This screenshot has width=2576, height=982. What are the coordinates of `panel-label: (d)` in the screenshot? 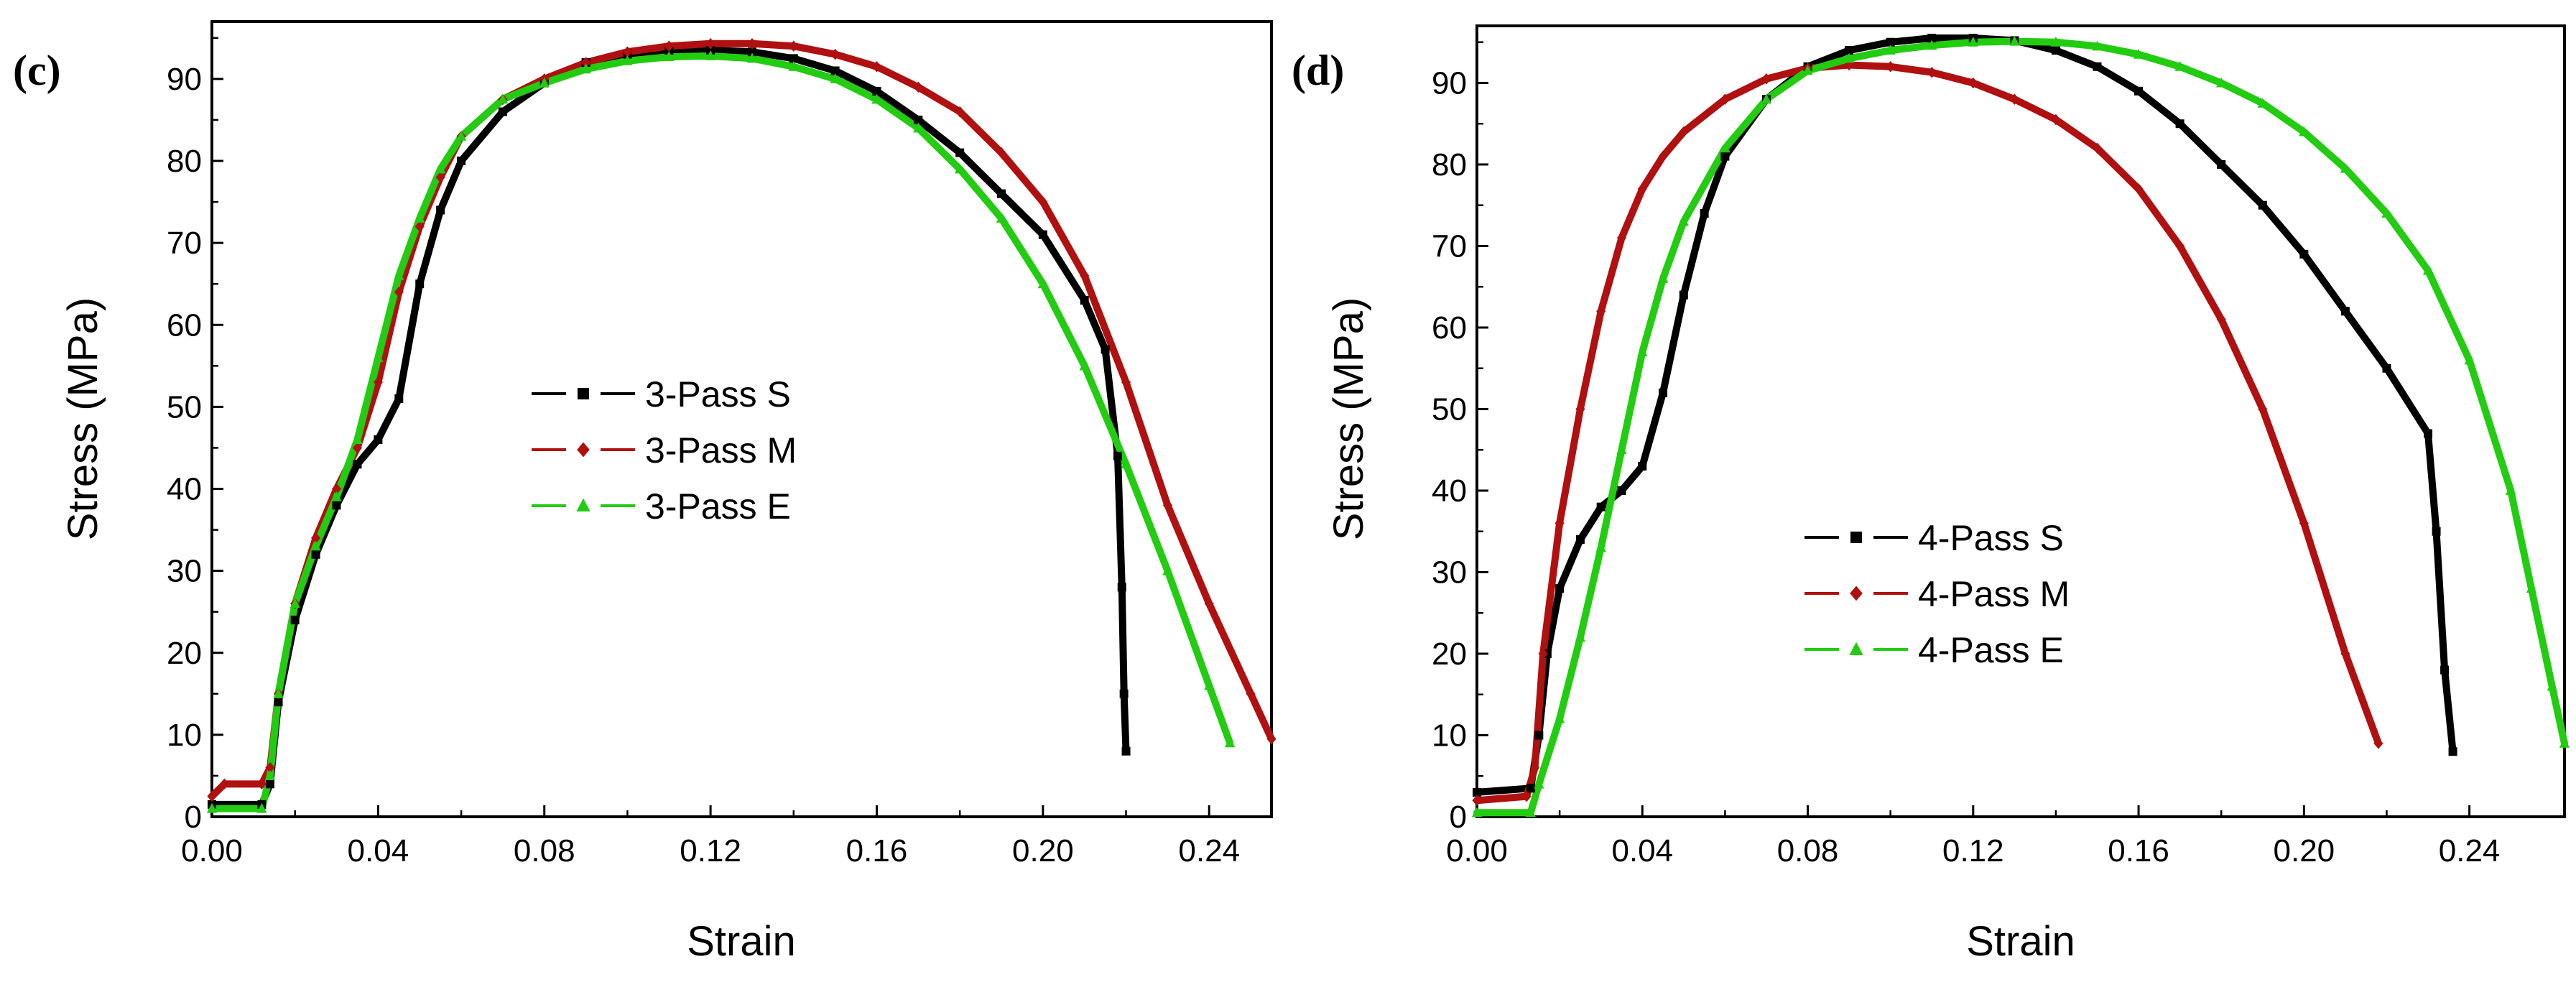 It's located at (1318, 70).